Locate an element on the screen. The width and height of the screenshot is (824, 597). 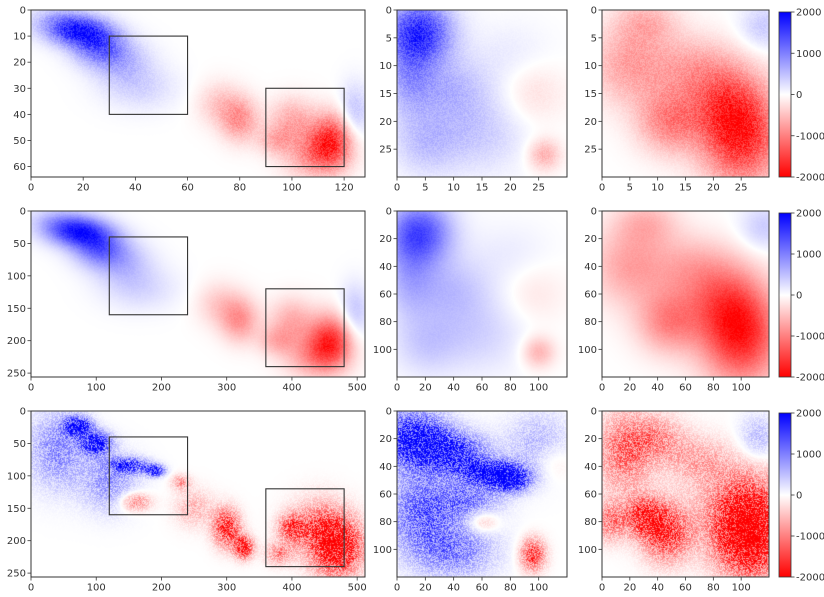
heatmap-panel-r0c2: 0 5 10 15 20 25 0 5 10 15 20 25 is located at coordinates (677, 100).